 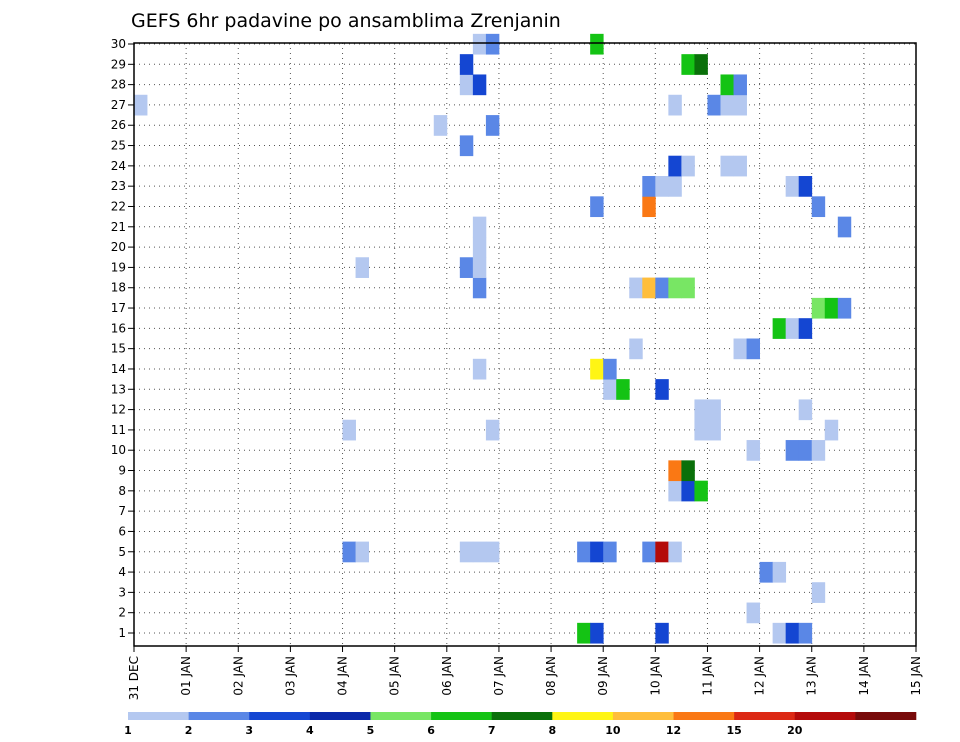 What do you see at coordinates (118, 206) in the screenshot?
I see `y-tick-label: 22` at bounding box center [118, 206].